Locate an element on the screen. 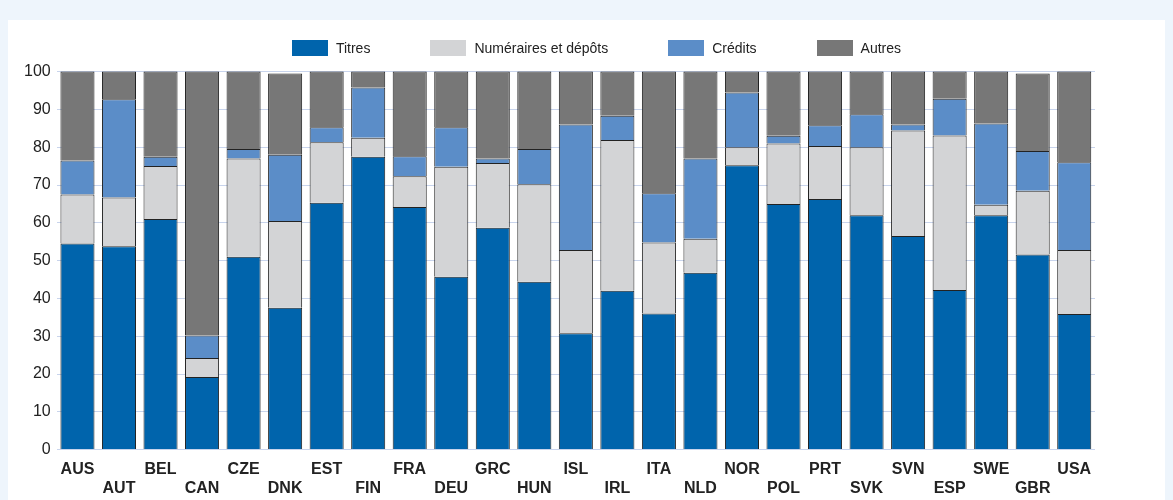  x-tick-label: AUT is located at coordinates (119, 487).